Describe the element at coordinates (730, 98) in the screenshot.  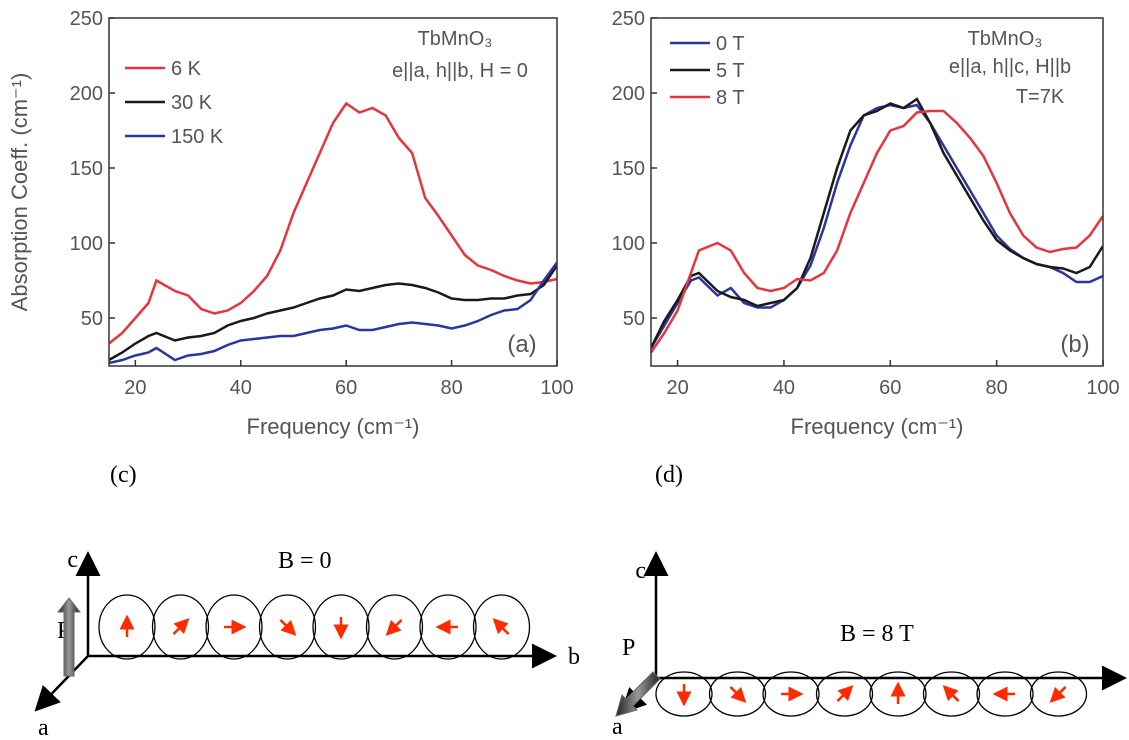
I see `legend-label: 8 T` at that location.